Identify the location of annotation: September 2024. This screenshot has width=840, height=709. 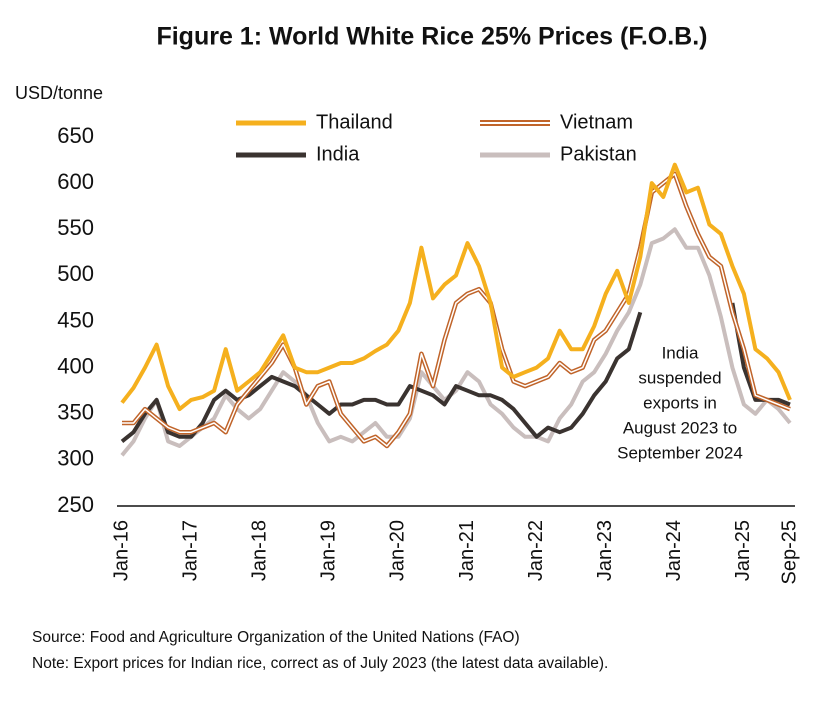
(680, 452).